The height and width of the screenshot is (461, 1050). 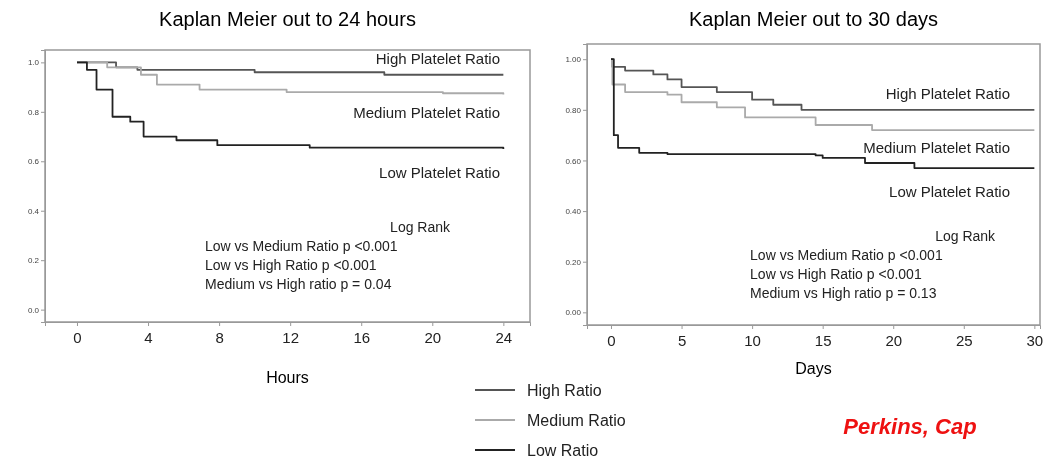 I want to click on chart-title: Kaplan Meier out to 24 hours, so click(x=287, y=19).